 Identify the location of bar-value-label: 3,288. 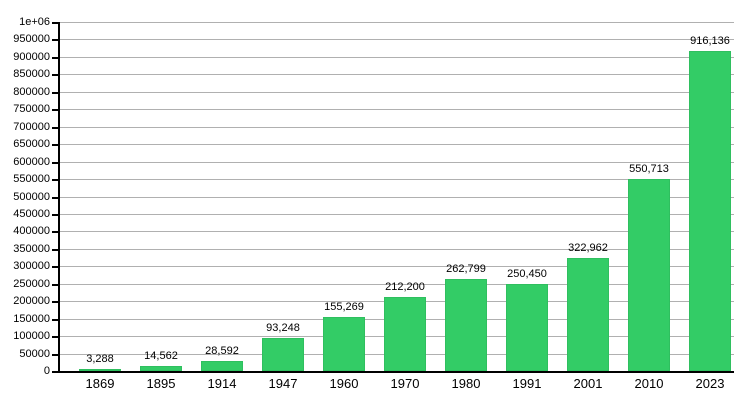
(100, 359).